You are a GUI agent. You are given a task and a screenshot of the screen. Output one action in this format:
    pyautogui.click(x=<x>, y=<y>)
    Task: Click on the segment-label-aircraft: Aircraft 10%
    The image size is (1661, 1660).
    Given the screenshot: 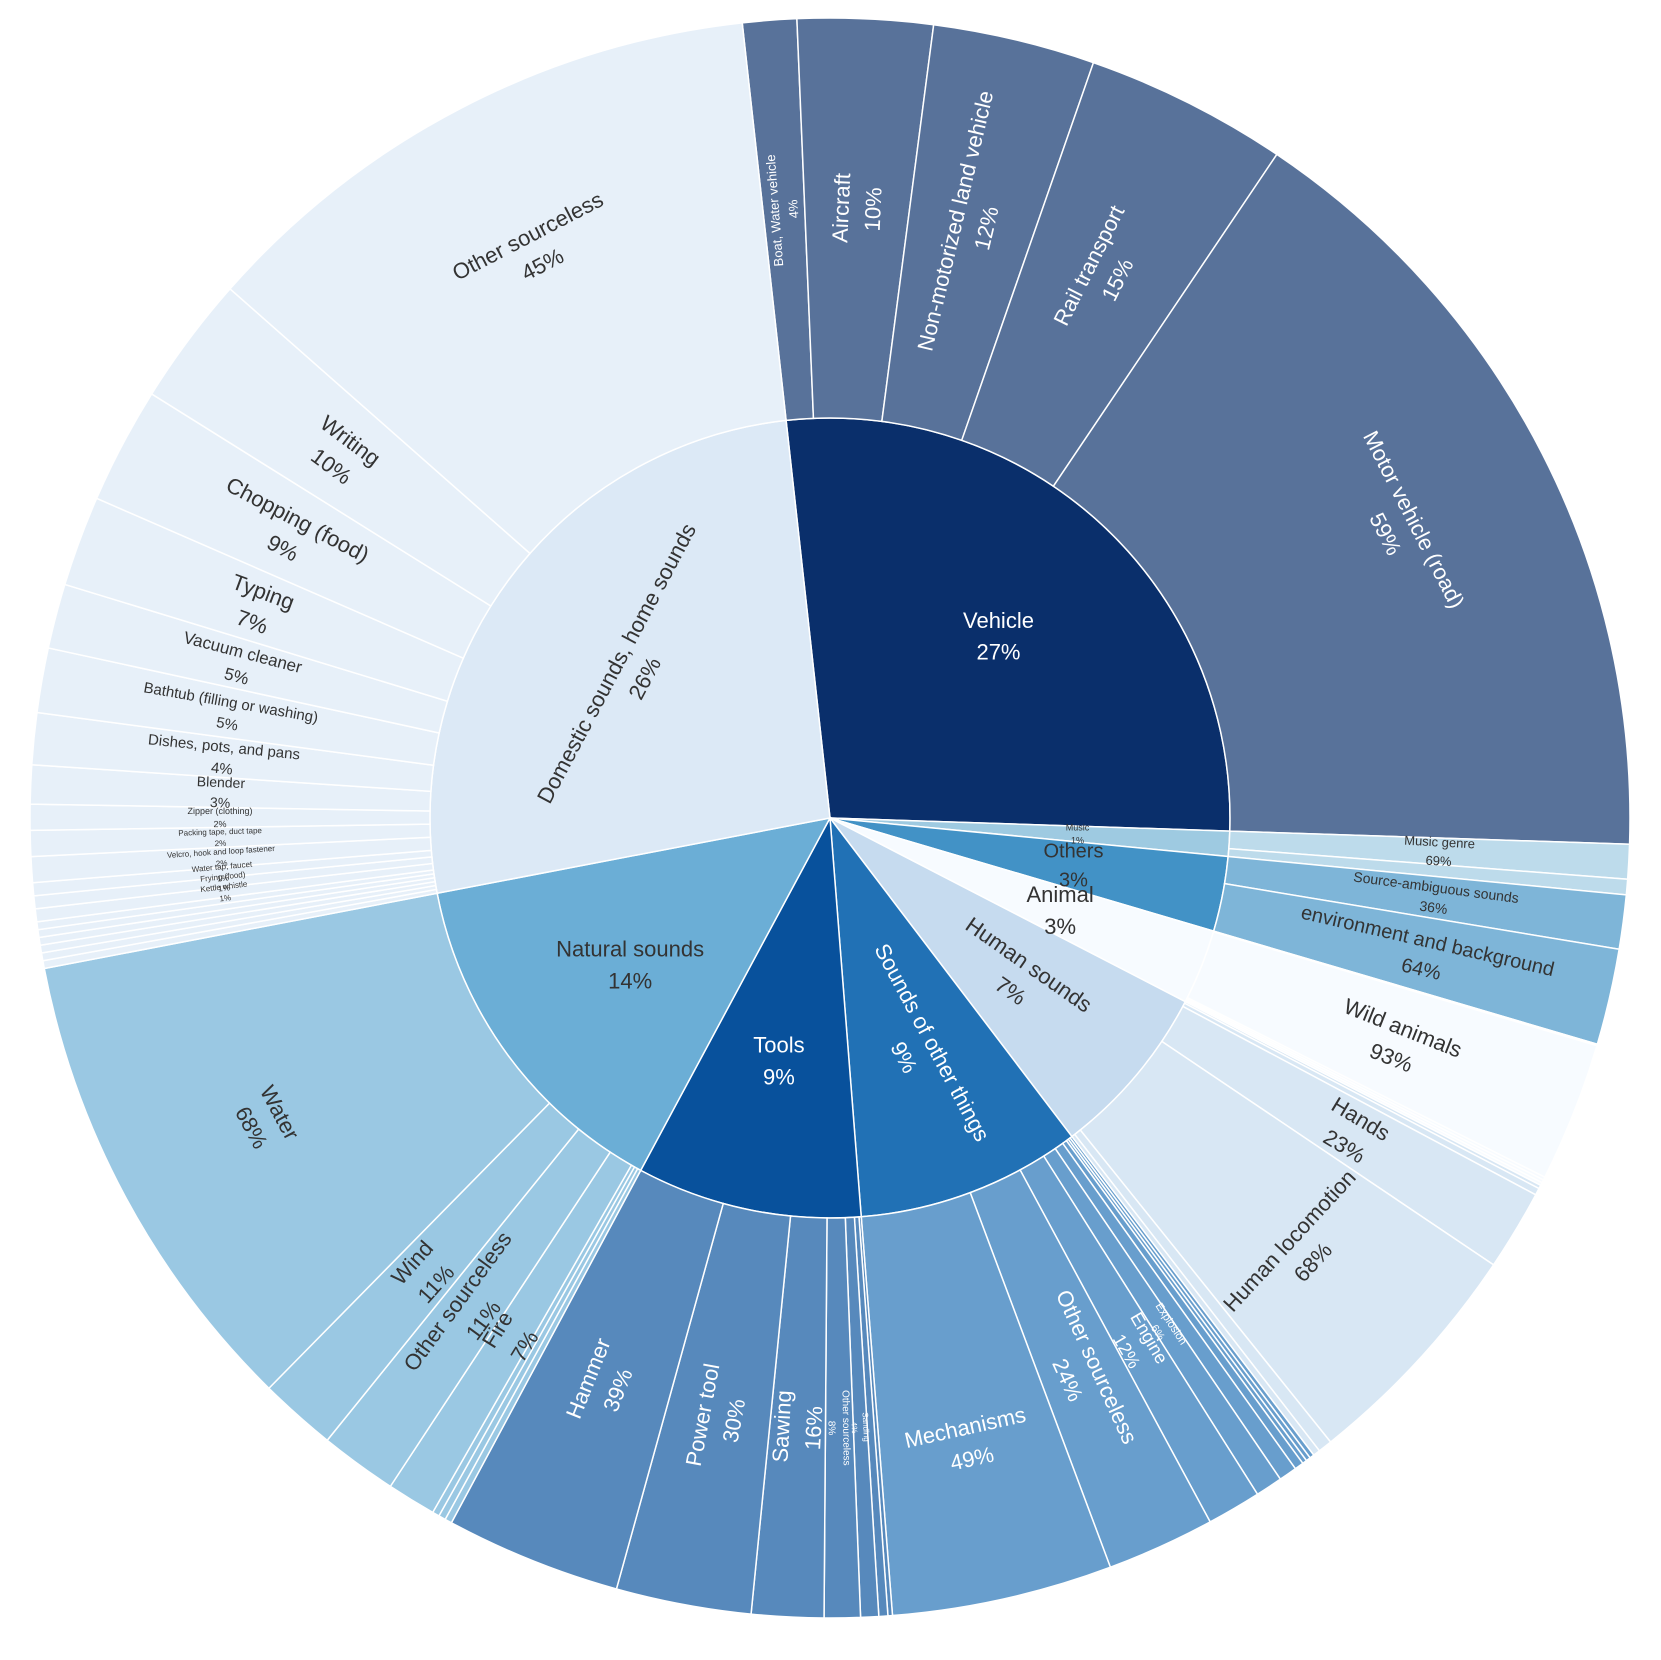 What is the action you would take?
    pyautogui.click(x=857, y=209)
    